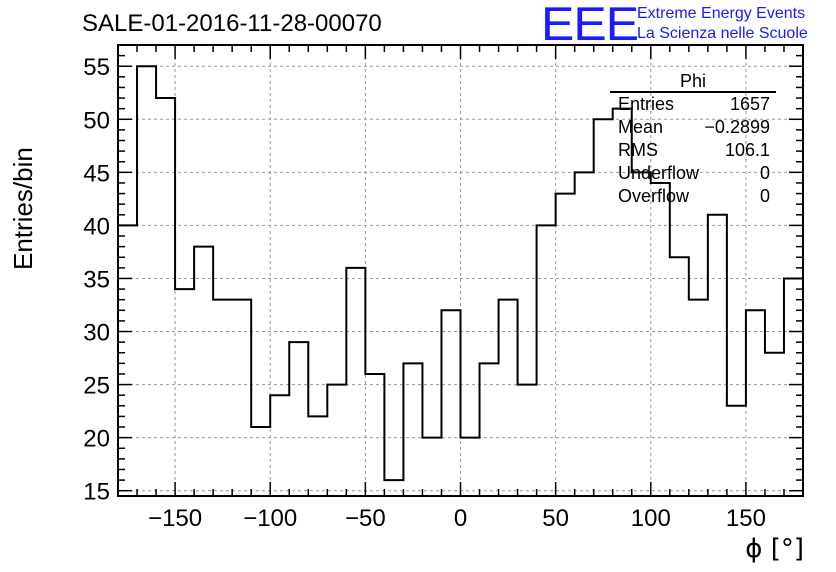  Describe the element at coordinates (693, 127) in the screenshot. I see `stats-row-mean: Mean −0.2899` at that location.